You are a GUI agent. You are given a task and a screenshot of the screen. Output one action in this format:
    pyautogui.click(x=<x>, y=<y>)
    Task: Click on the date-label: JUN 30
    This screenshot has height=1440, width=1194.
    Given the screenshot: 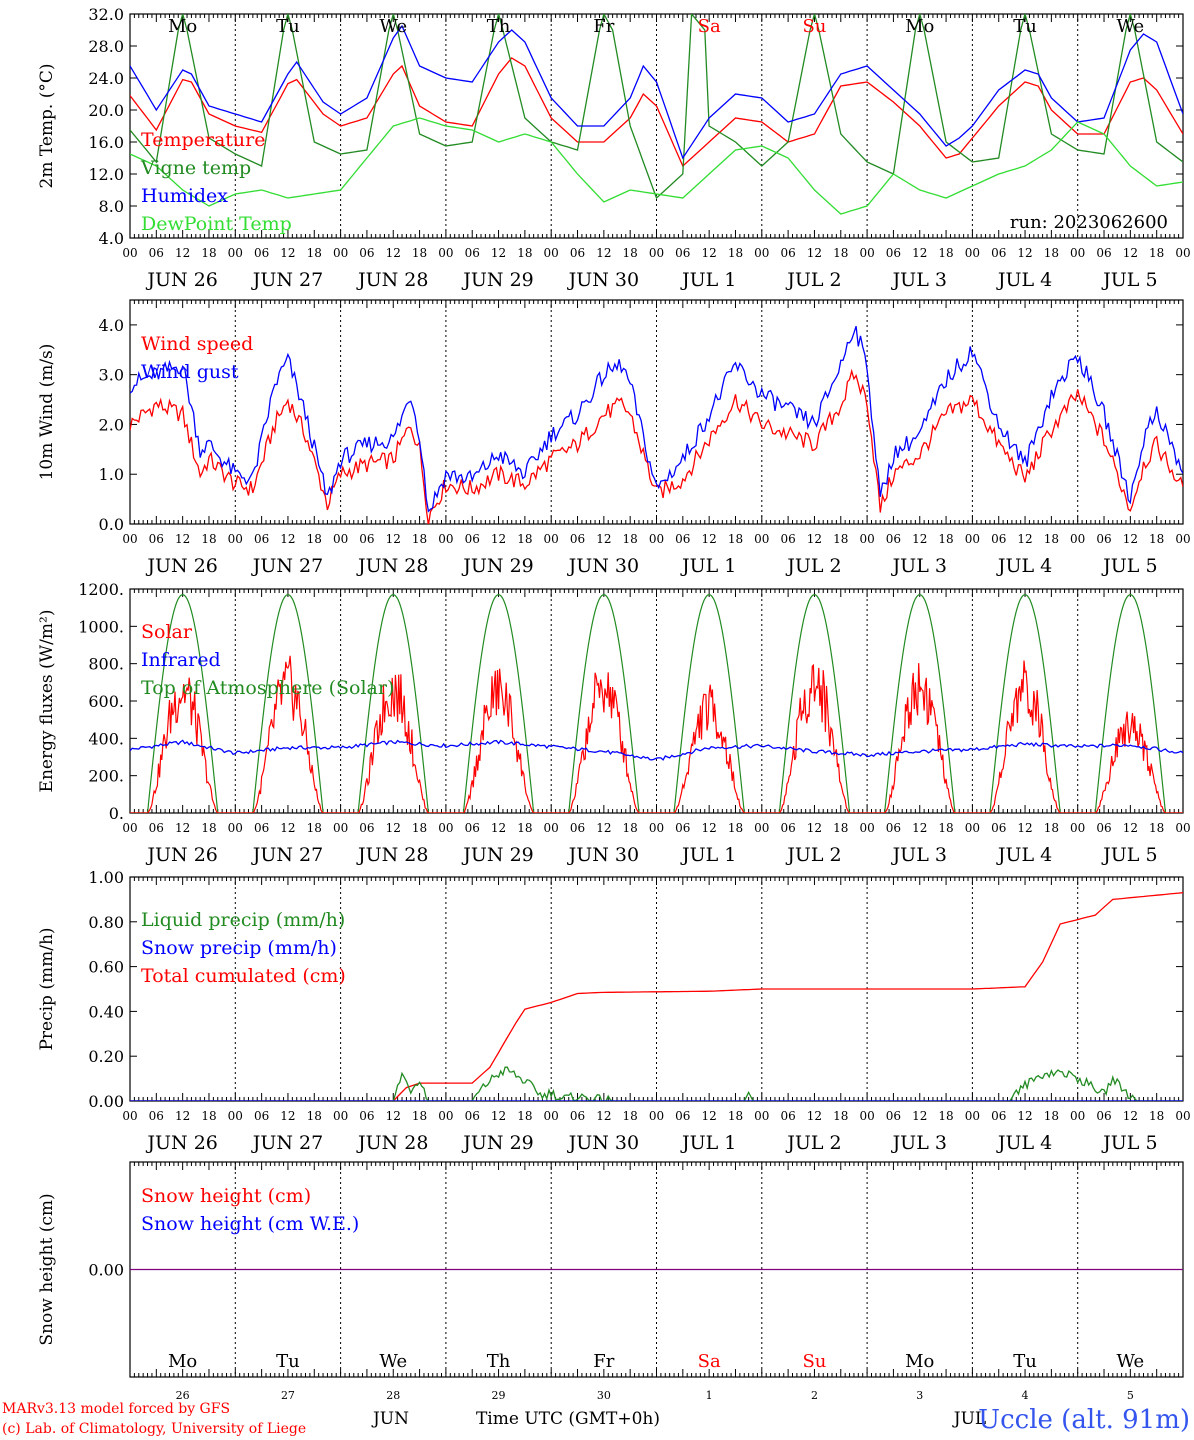 What is the action you would take?
    pyautogui.click(x=603, y=566)
    